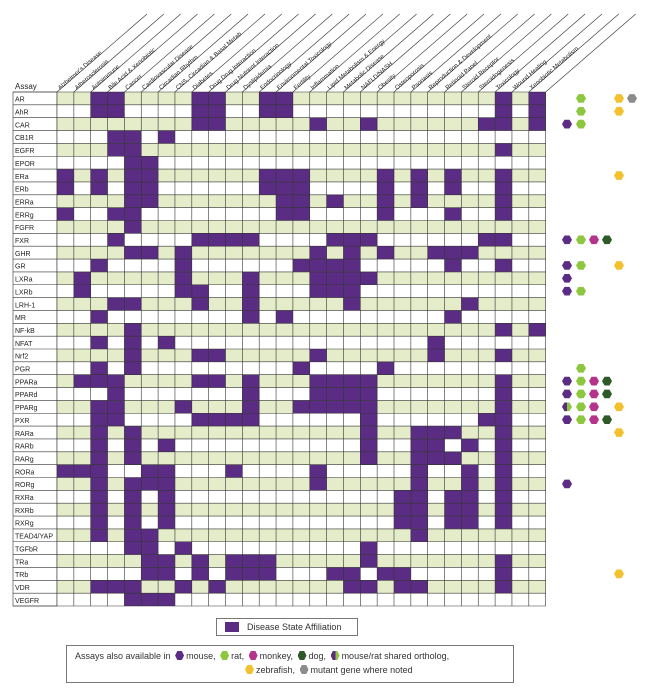  What do you see at coordinates (22, 421) in the screenshot?
I see `assay-label: PXR` at bounding box center [22, 421].